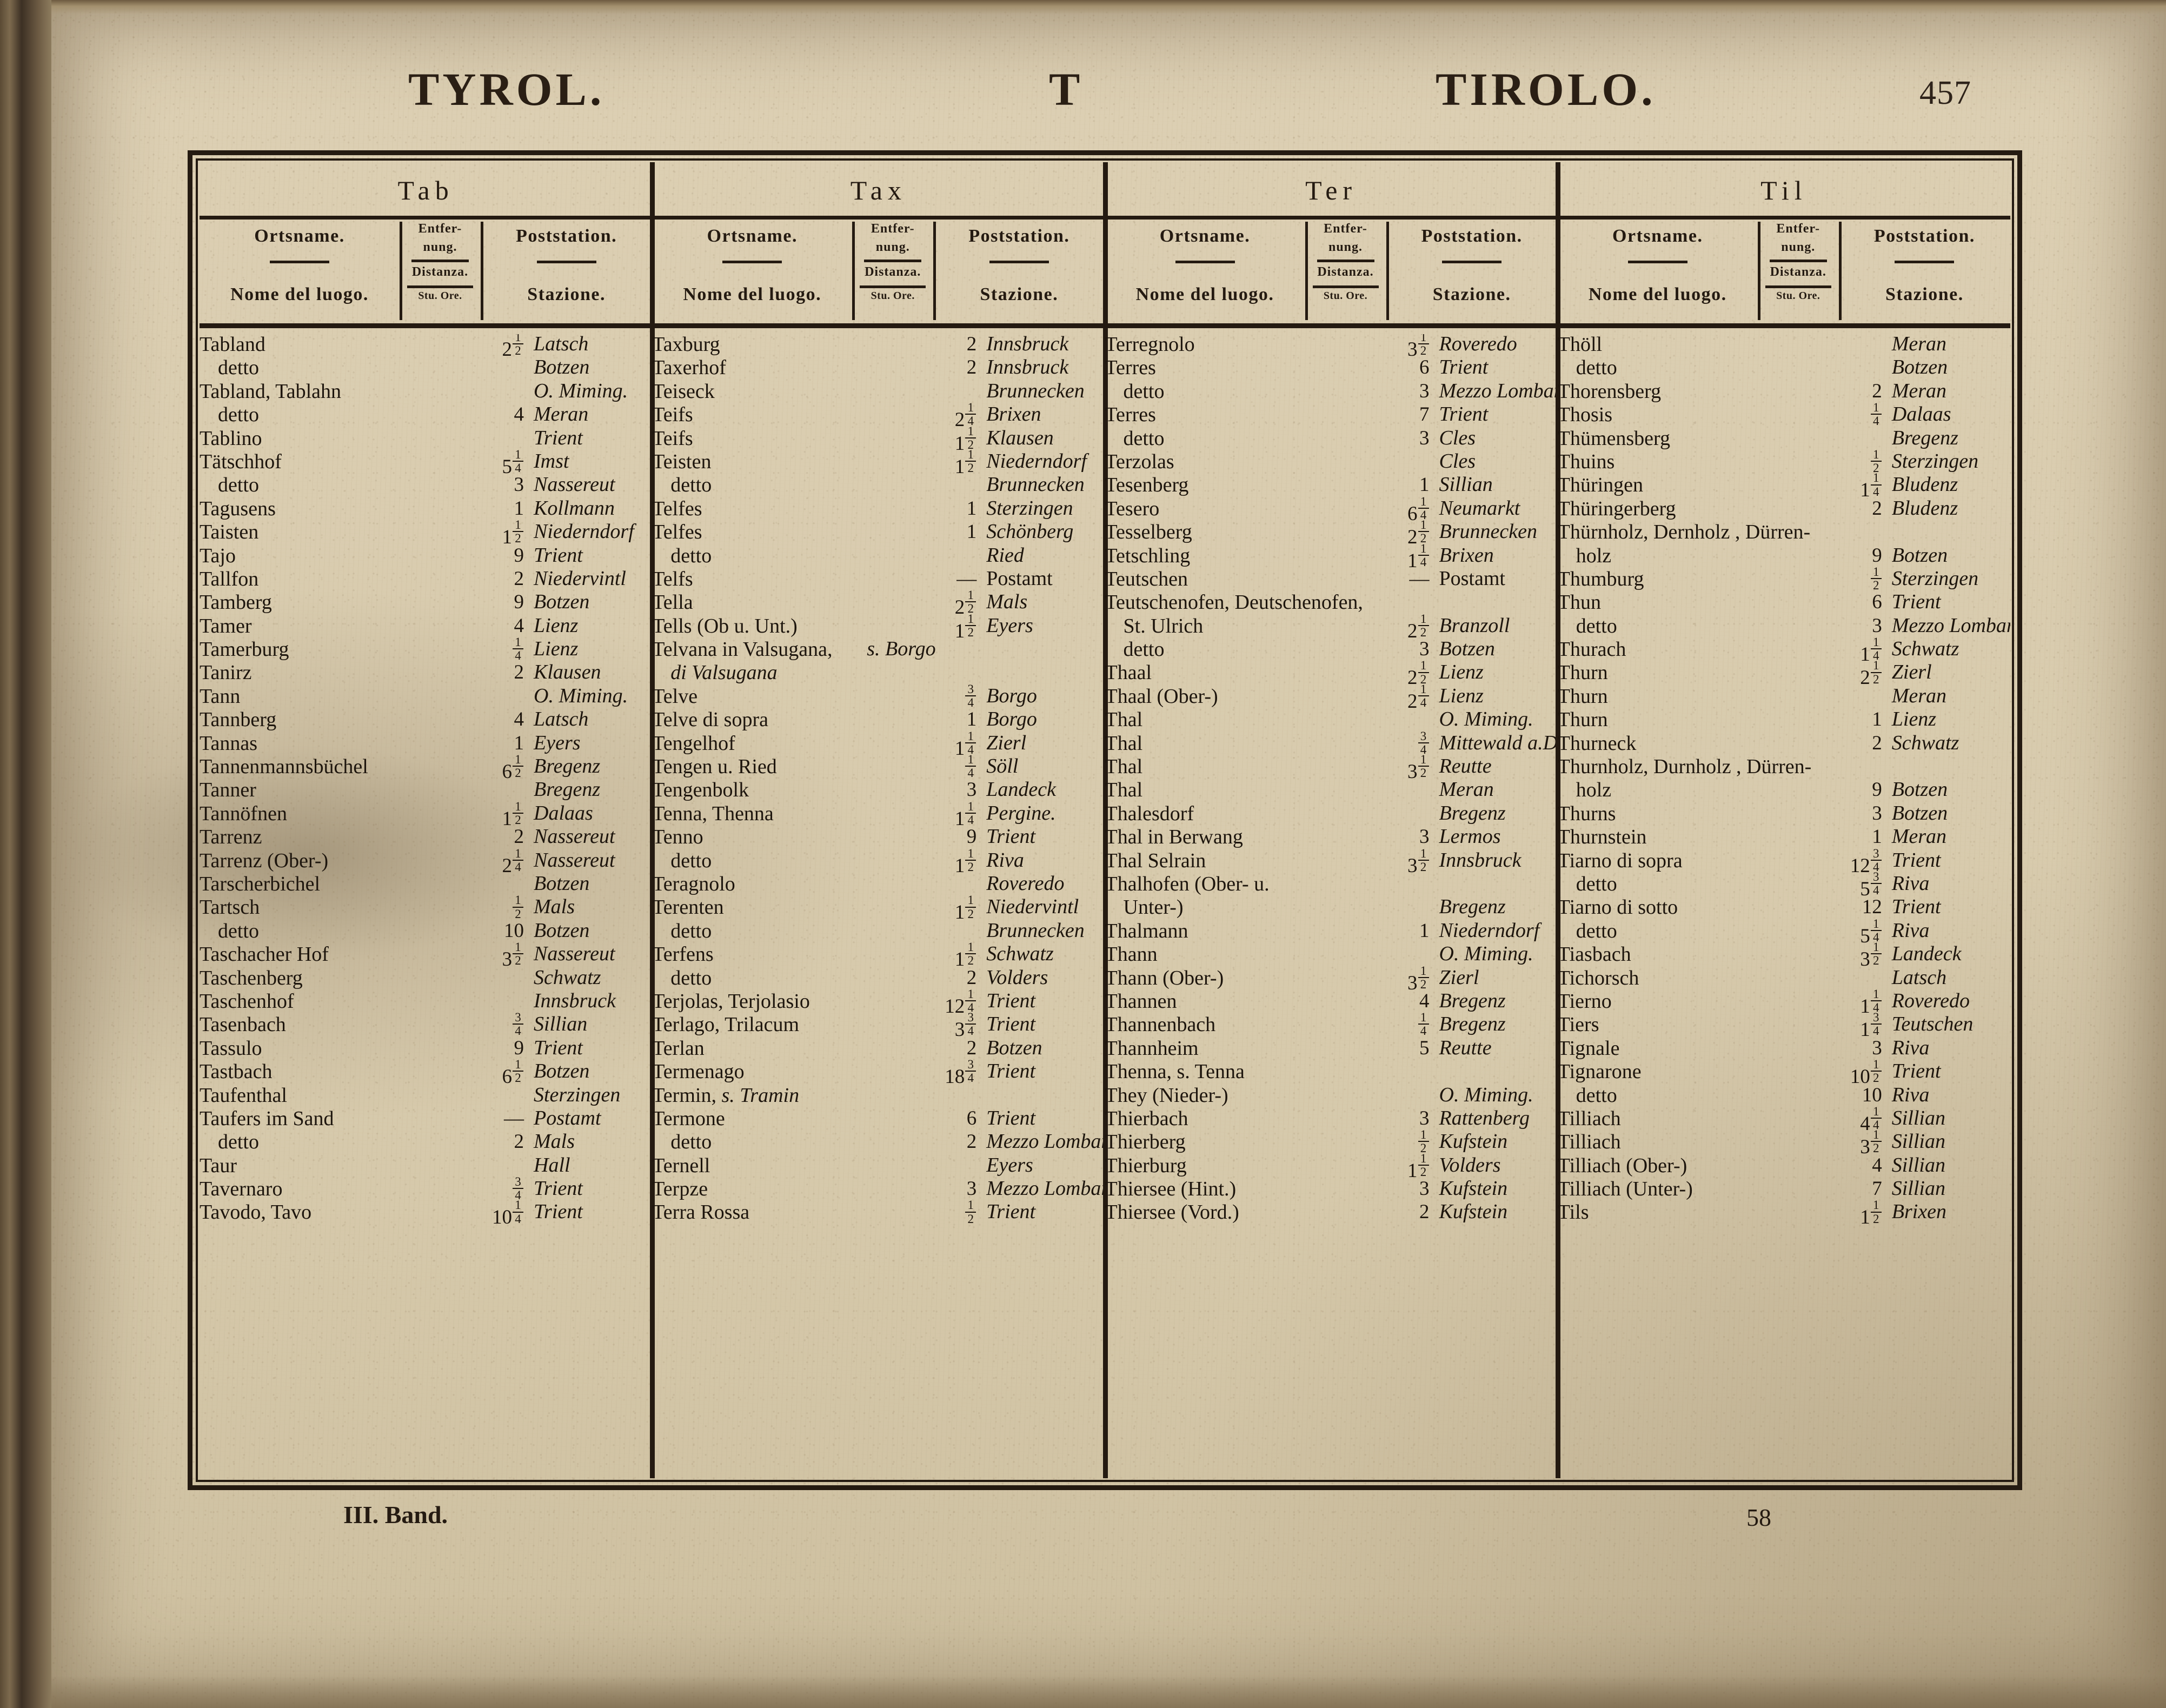 Image resolution: width=2166 pixels, height=1708 pixels. I want to click on table-row: Tagusens 1 Kollmann, so click(426, 509).